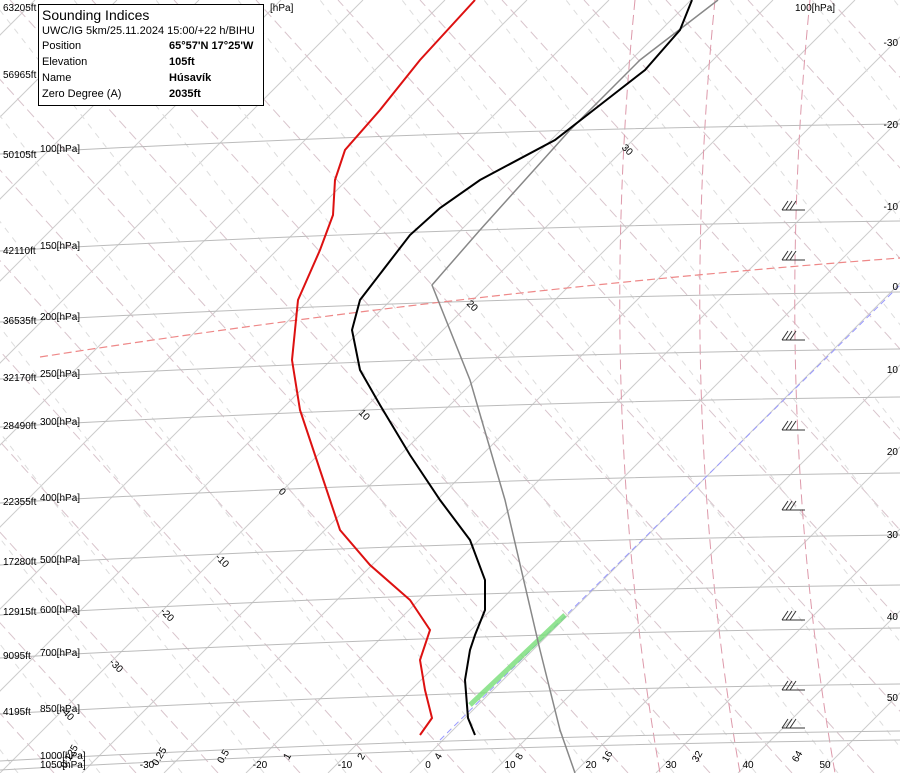 The width and height of the screenshot is (900, 773). Describe the element at coordinates (893, 452) in the screenshot. I see `right-temp-label: 20` at that location.